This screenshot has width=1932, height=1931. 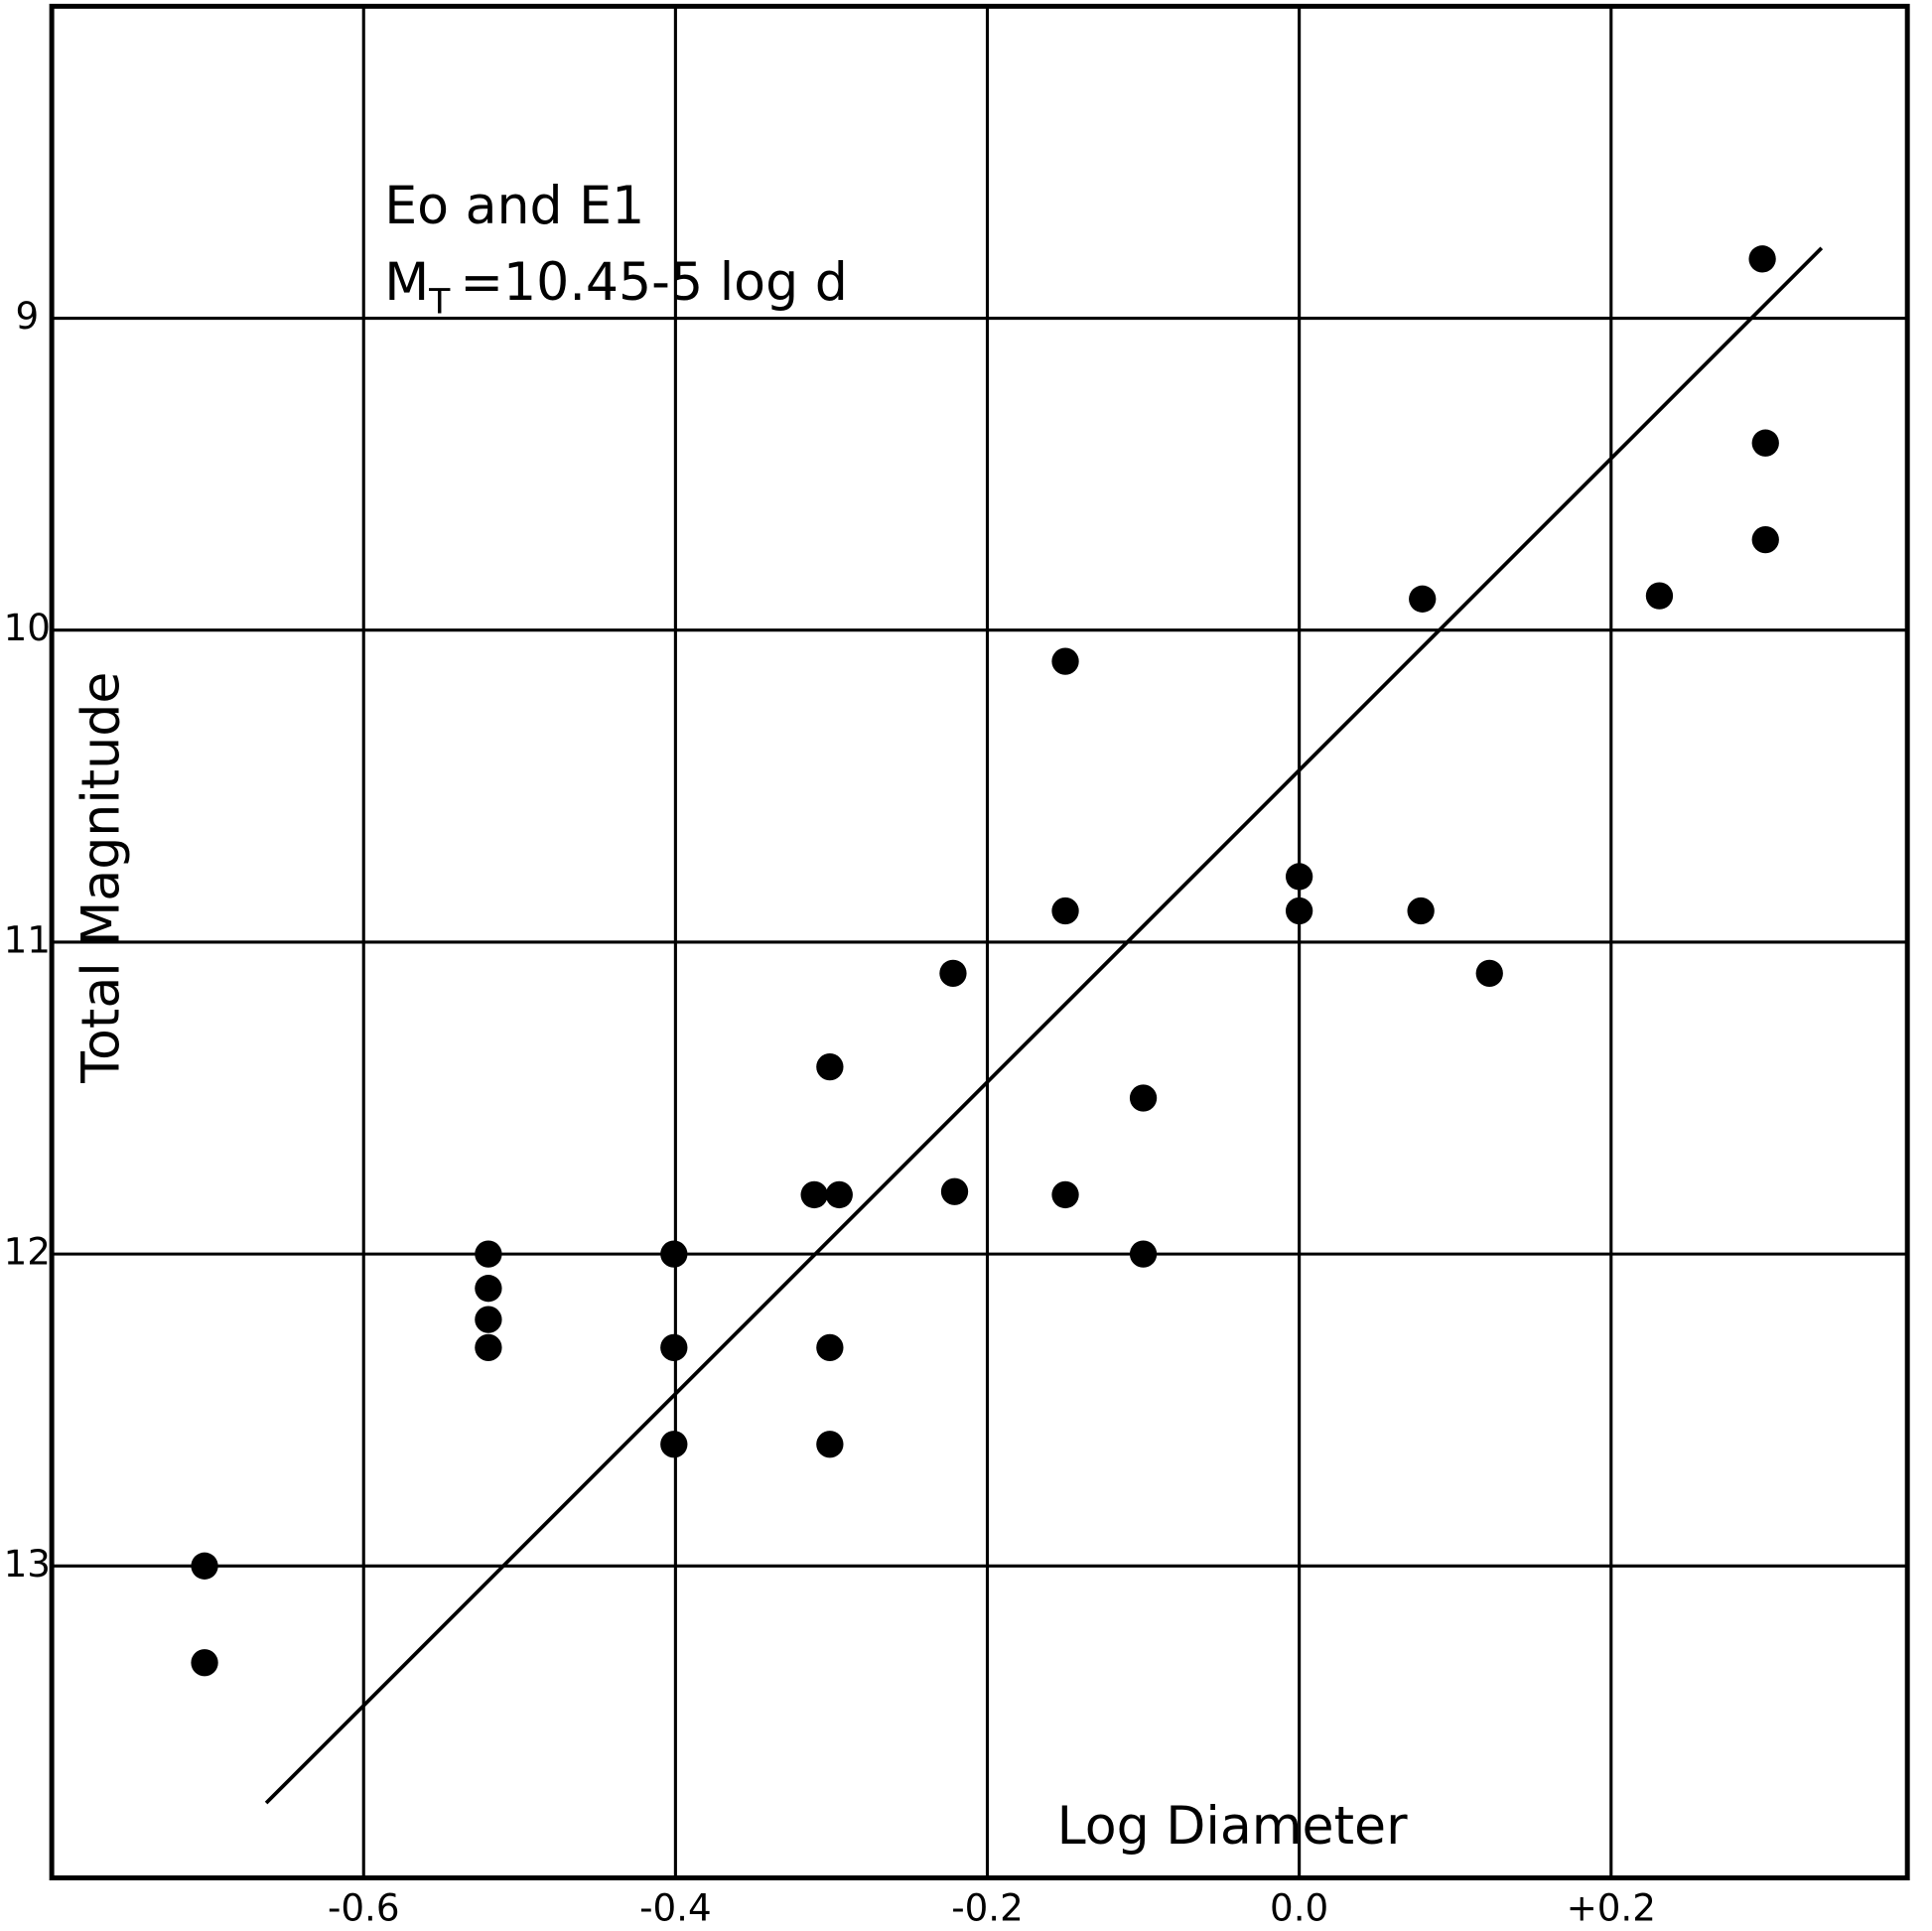 What do you see at coordinates (440, 302) in the screenshot?
I see `equation-subscript: T` at bounding box center [440, 302].